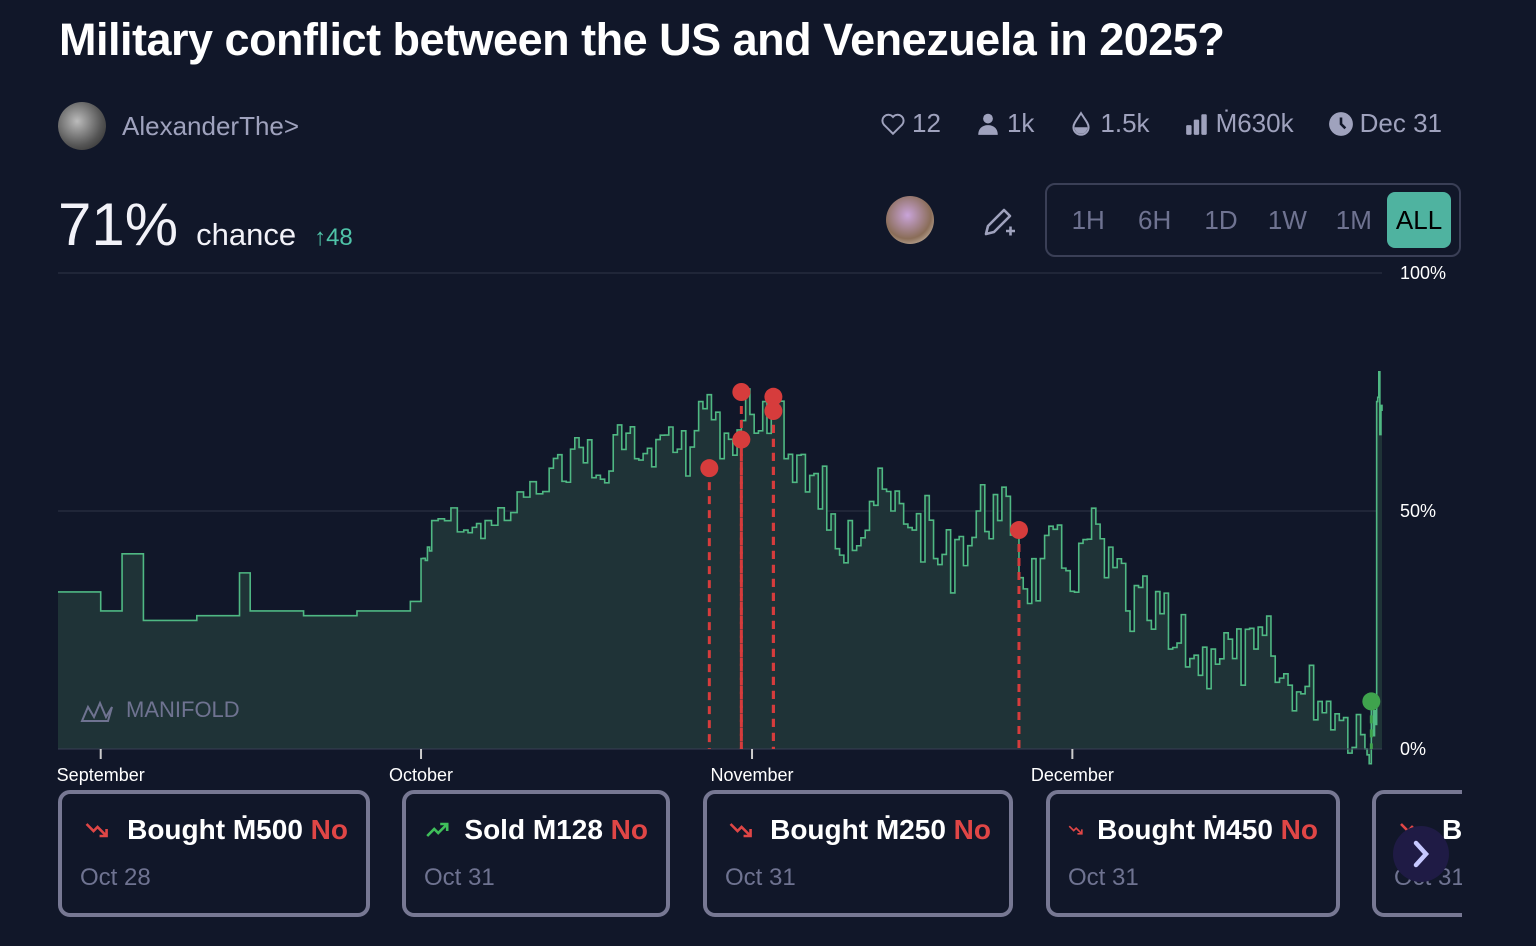 The height and width of the screenshot is (946, 1536). What do you see at coordinates (1088, 220) in the screenshot?
I see `range-1h: 1H` at bounding box center [1088, 220].